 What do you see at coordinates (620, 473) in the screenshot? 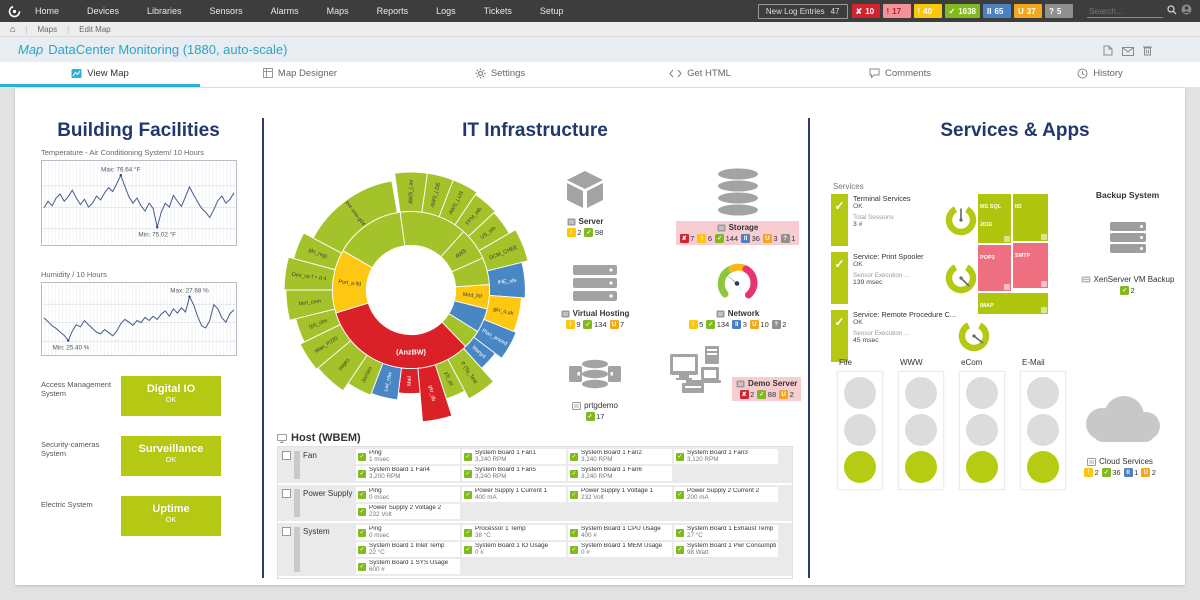
I see `sensor-cell: ✓ System Board 1 Fan6 3,240 RPM` at bounding box center [620, 473].